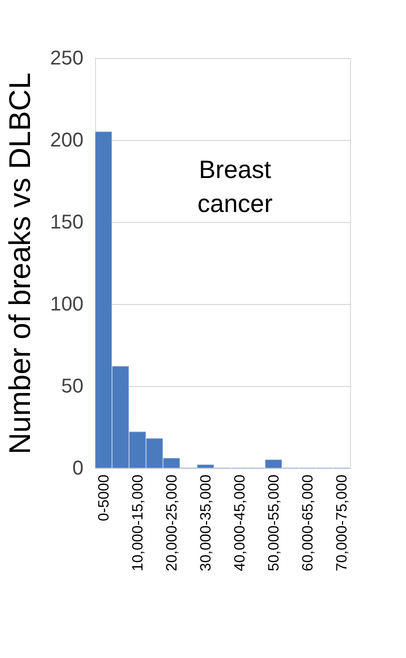 Image resolution: width=406 pixels, height=658 pixels. What do you see at coordinates (342, 523) in the screenshot?
I see `x-tick-label: 70,000-75,000` at bounding box center [342, 523].